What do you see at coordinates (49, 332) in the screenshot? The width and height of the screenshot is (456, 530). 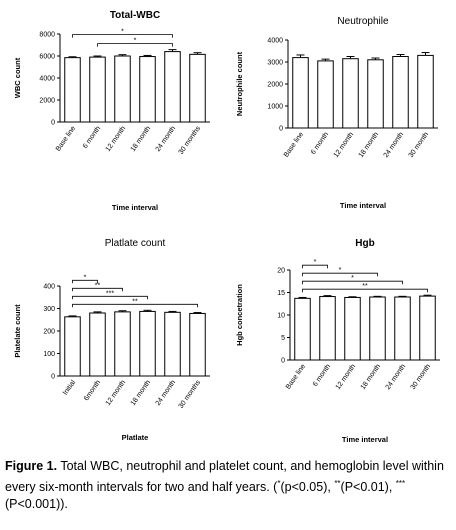 I see `y-tick-label: 200` at bounding box center [49, 332].